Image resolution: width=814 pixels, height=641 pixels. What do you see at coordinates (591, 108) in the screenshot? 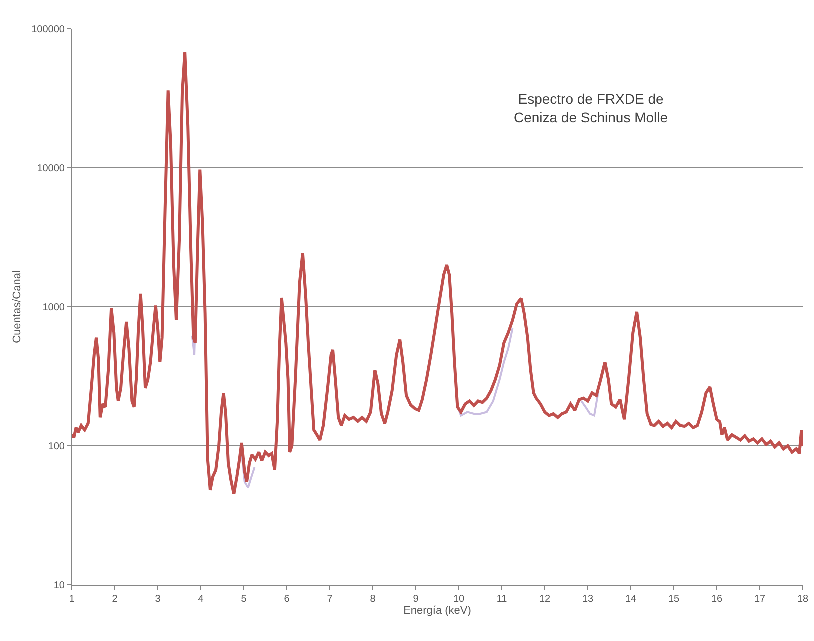
I see `text: Espectro de FRXDE de Ceniza de Schinus Molle` at bounding box center [591, 108].